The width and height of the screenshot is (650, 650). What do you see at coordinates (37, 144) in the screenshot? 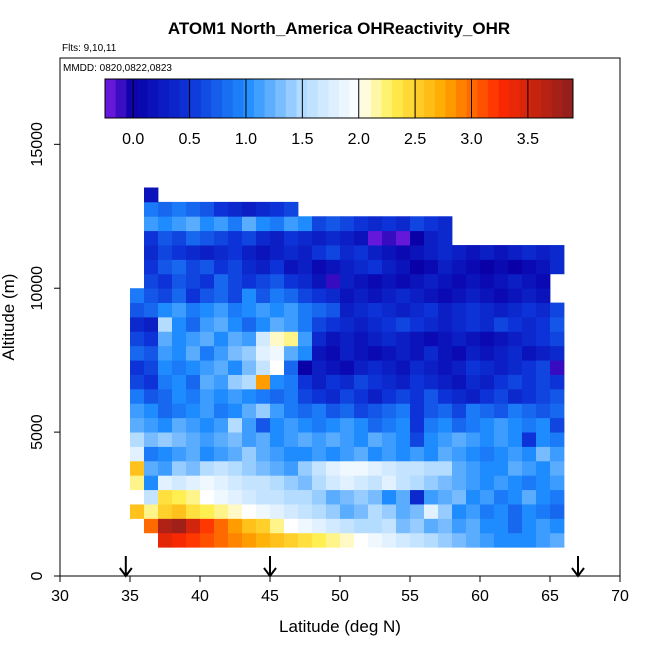
I see `y-tick-label: 15000` at bounding box center [37, 144].